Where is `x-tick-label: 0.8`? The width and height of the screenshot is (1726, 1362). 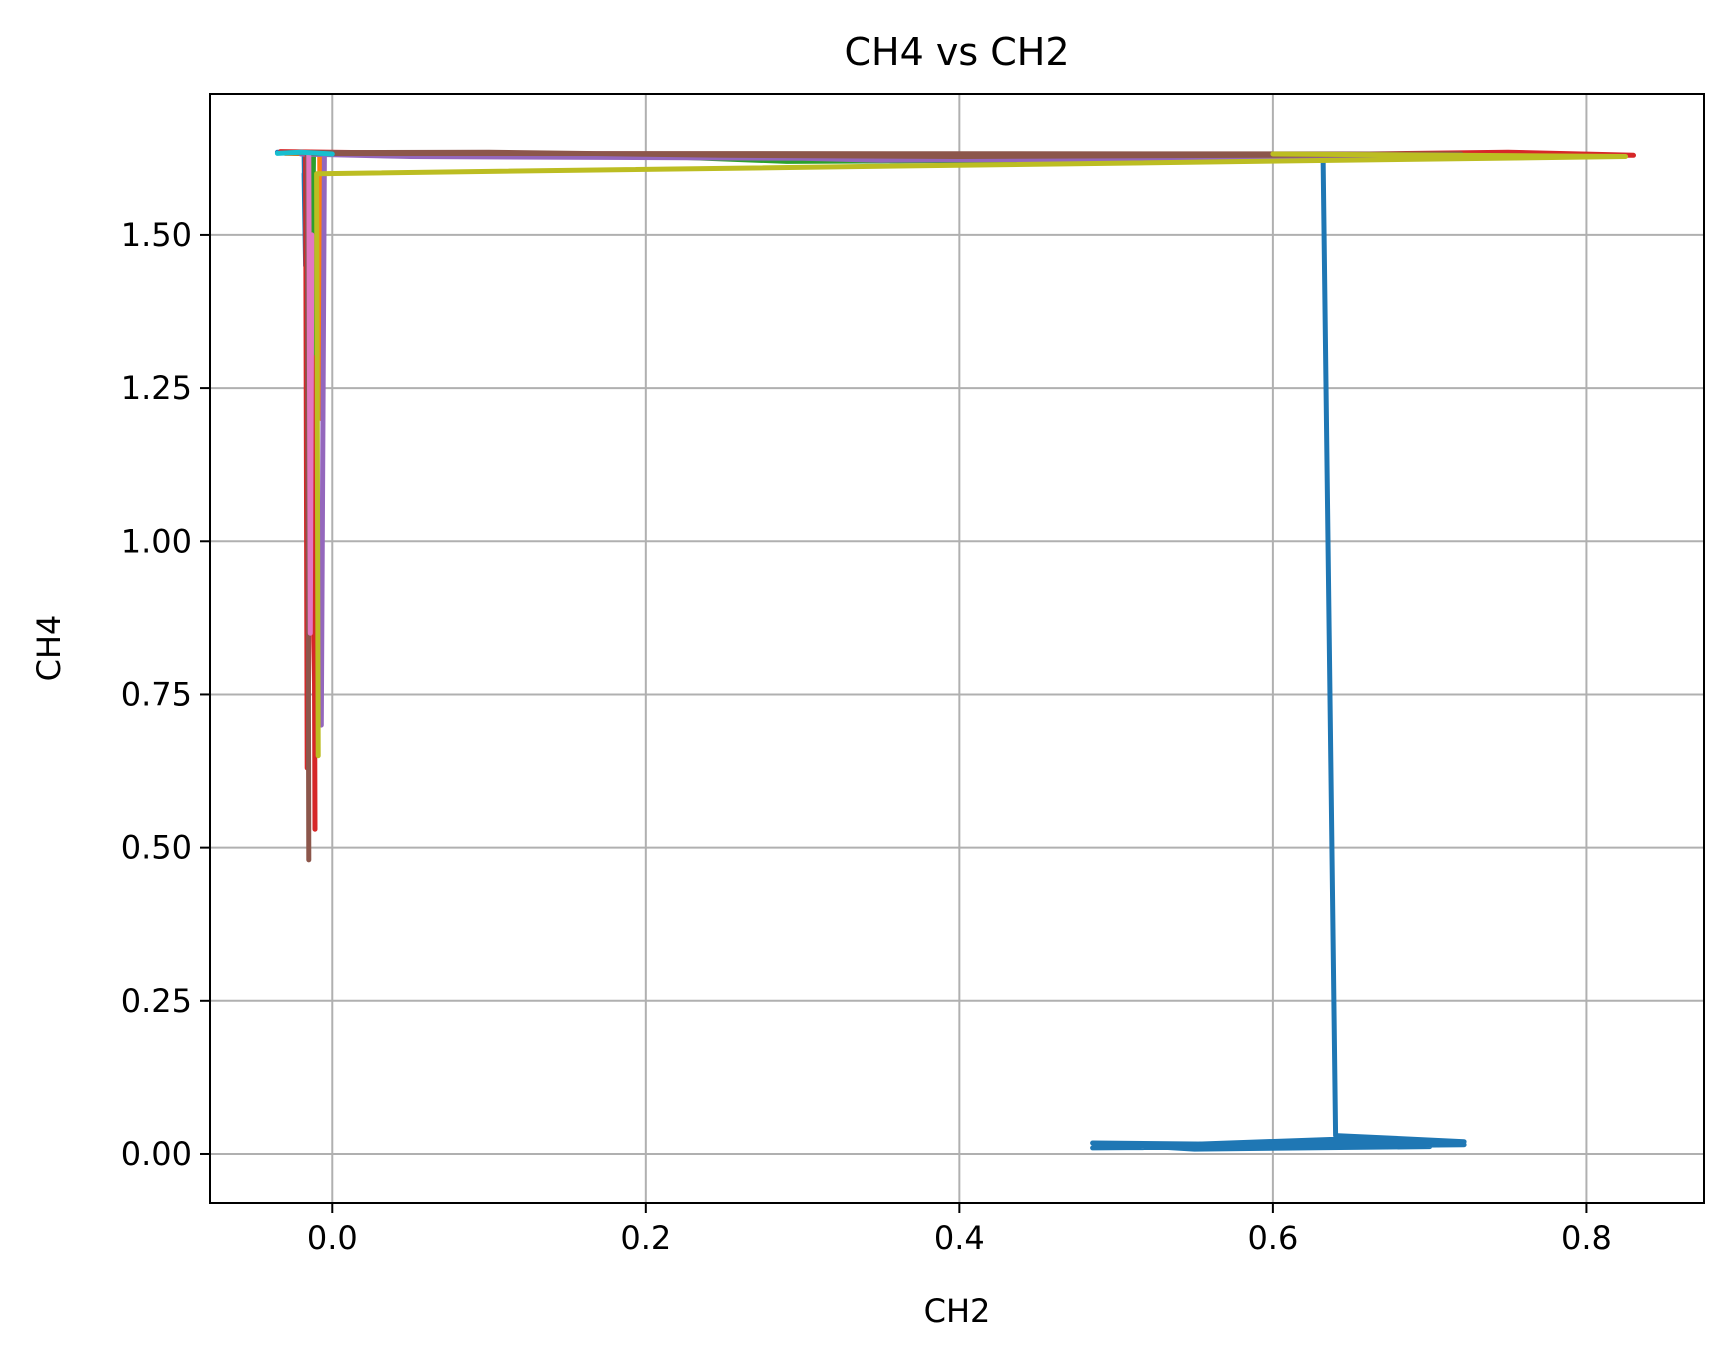 x-tick-label: 0.8 is located at coordinates (1586, 1238).